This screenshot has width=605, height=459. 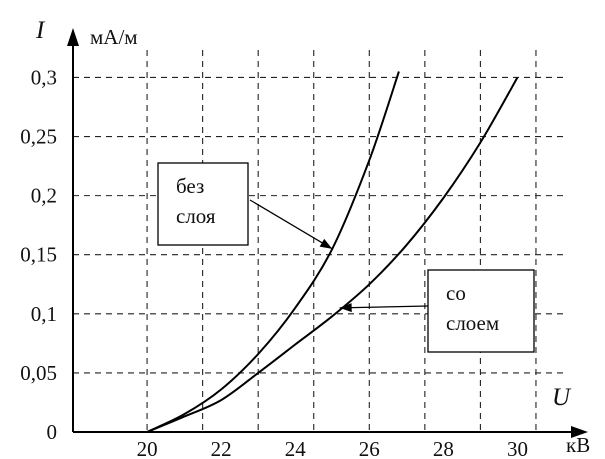 What do you see at coordinates (147, 448) in the screenshot?
I see `x-tick-label: 20` at bounding box center [147, 448].